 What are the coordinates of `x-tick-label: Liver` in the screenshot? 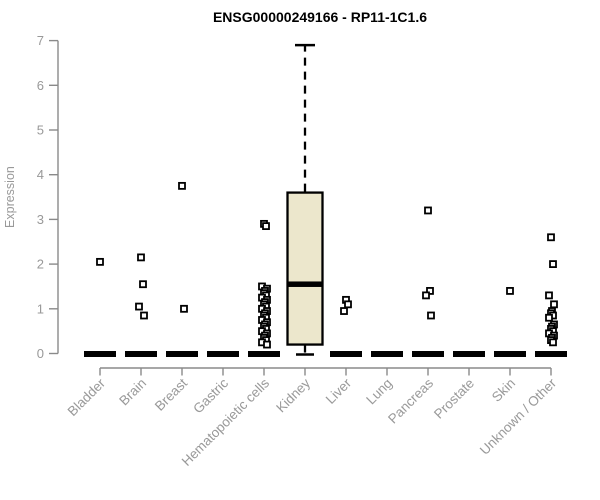 It's located at (339, 391).